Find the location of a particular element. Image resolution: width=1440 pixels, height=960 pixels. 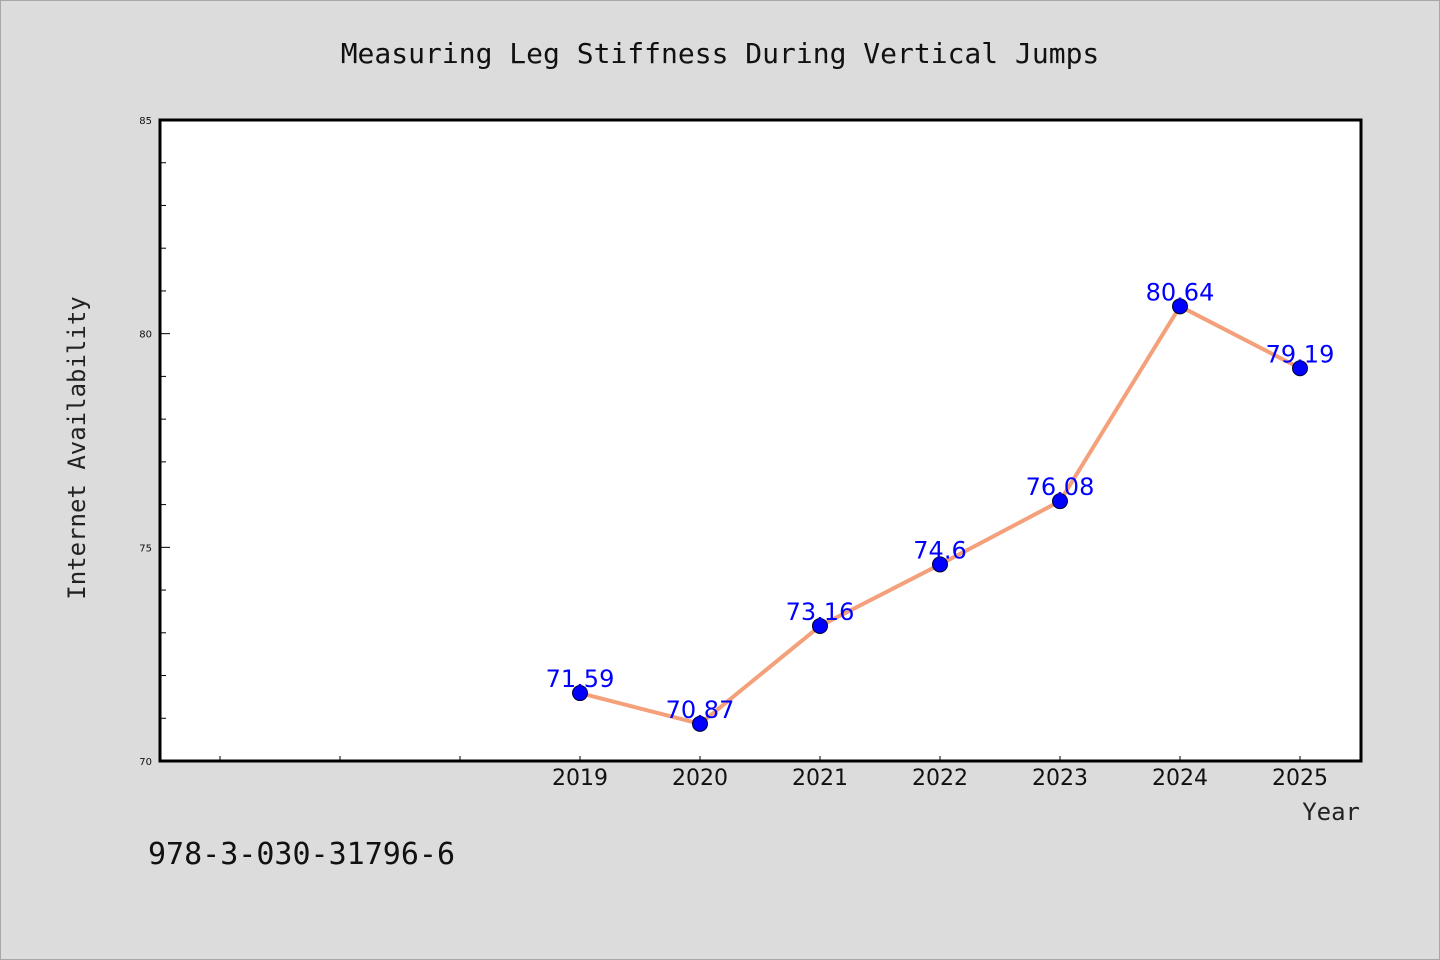

x-tick-label: 2024 is located at coordinates (1180, 778).